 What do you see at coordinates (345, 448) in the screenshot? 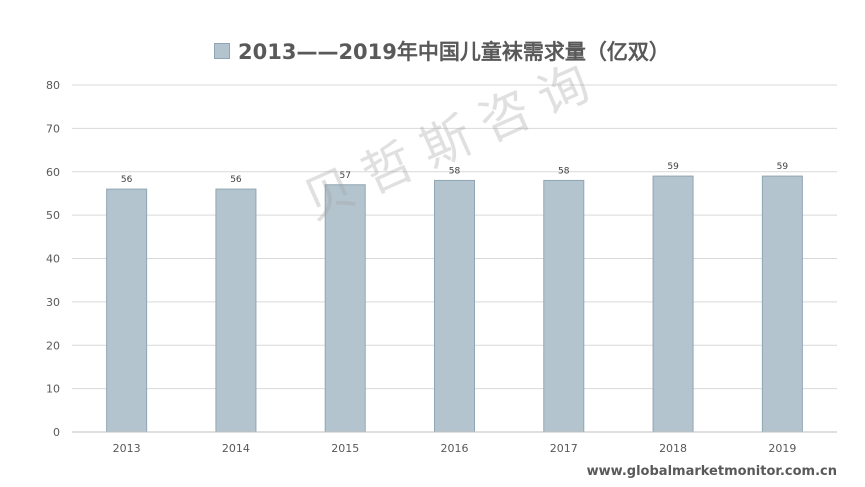
I see `x-tick-label: 2015` at bounding box center [345, 448].